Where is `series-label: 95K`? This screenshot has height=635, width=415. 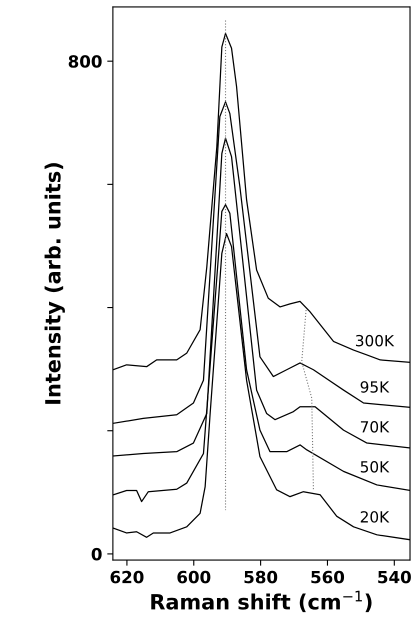
series-label: 95K is located at coordinates (375, 387).